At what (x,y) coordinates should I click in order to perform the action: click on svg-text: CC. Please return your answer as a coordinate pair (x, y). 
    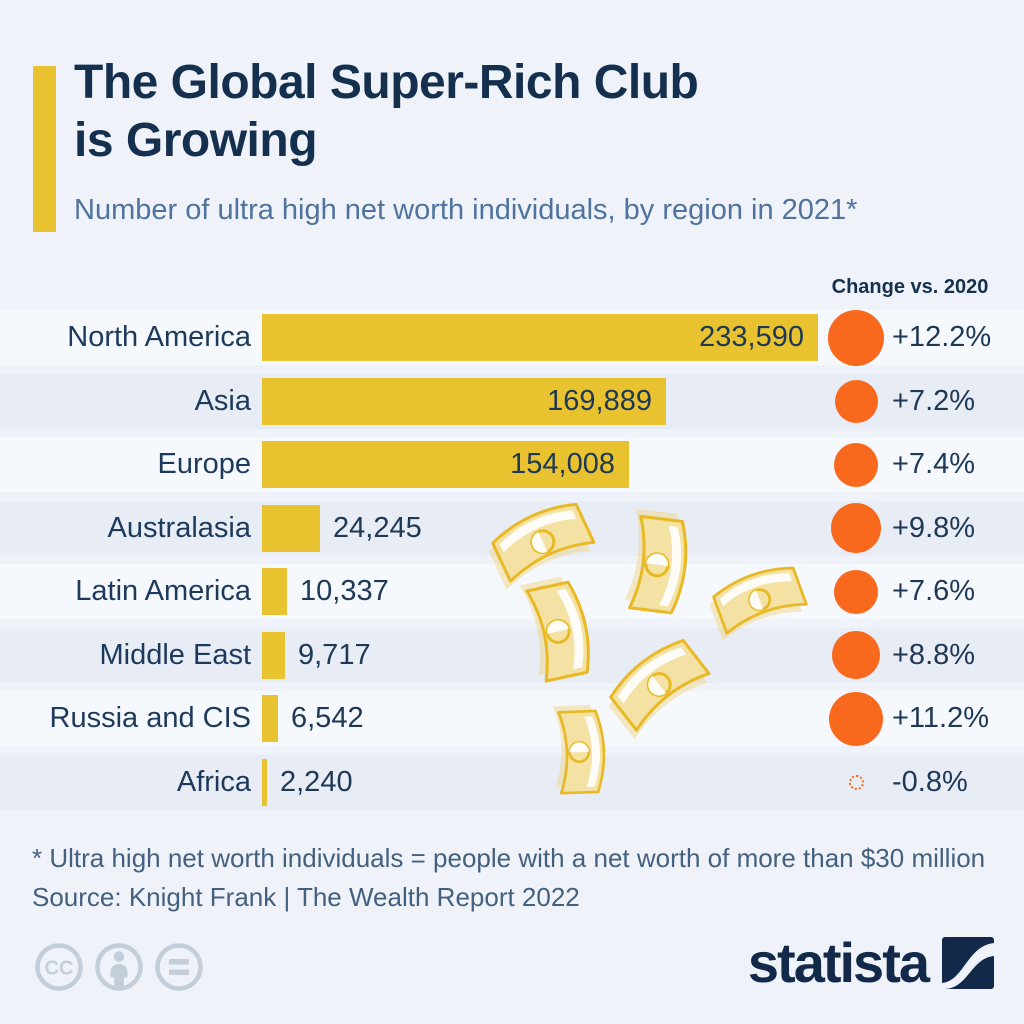
    Looking at the image, I should click on (59, 969).